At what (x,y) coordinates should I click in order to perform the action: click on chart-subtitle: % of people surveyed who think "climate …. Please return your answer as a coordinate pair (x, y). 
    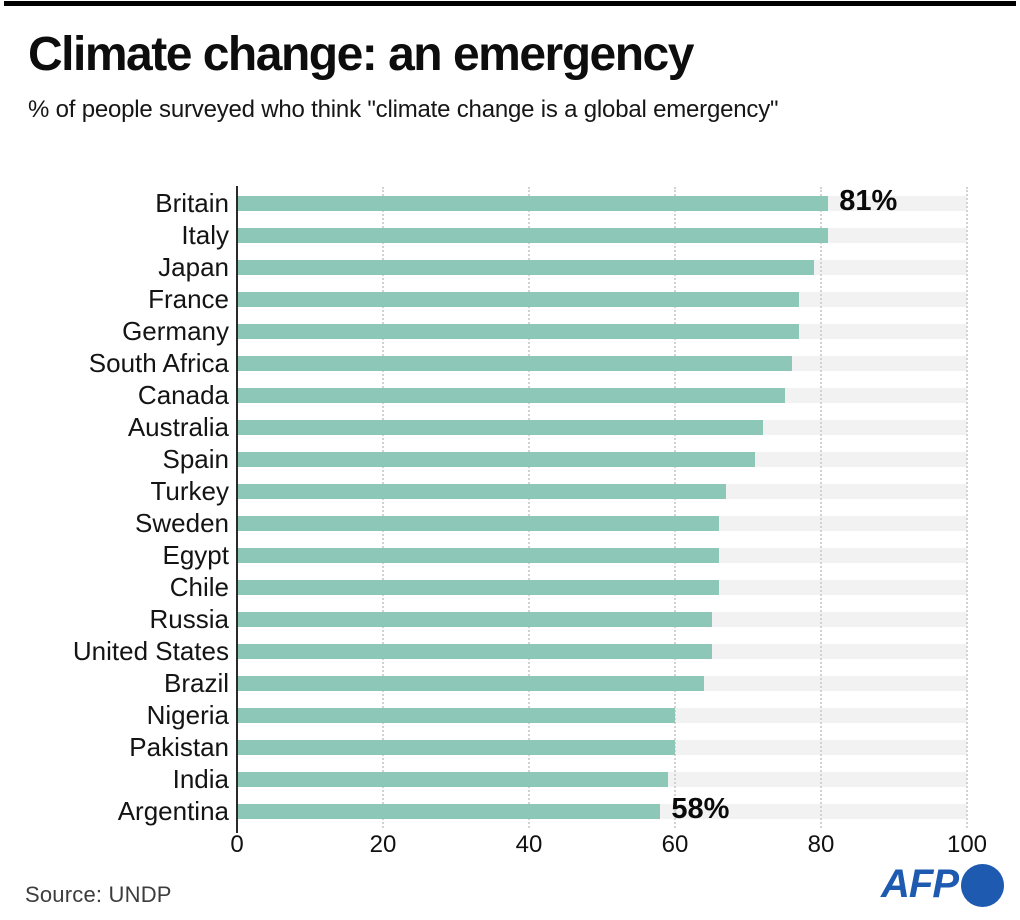
    Looking at the image, I should click on (403, 109).